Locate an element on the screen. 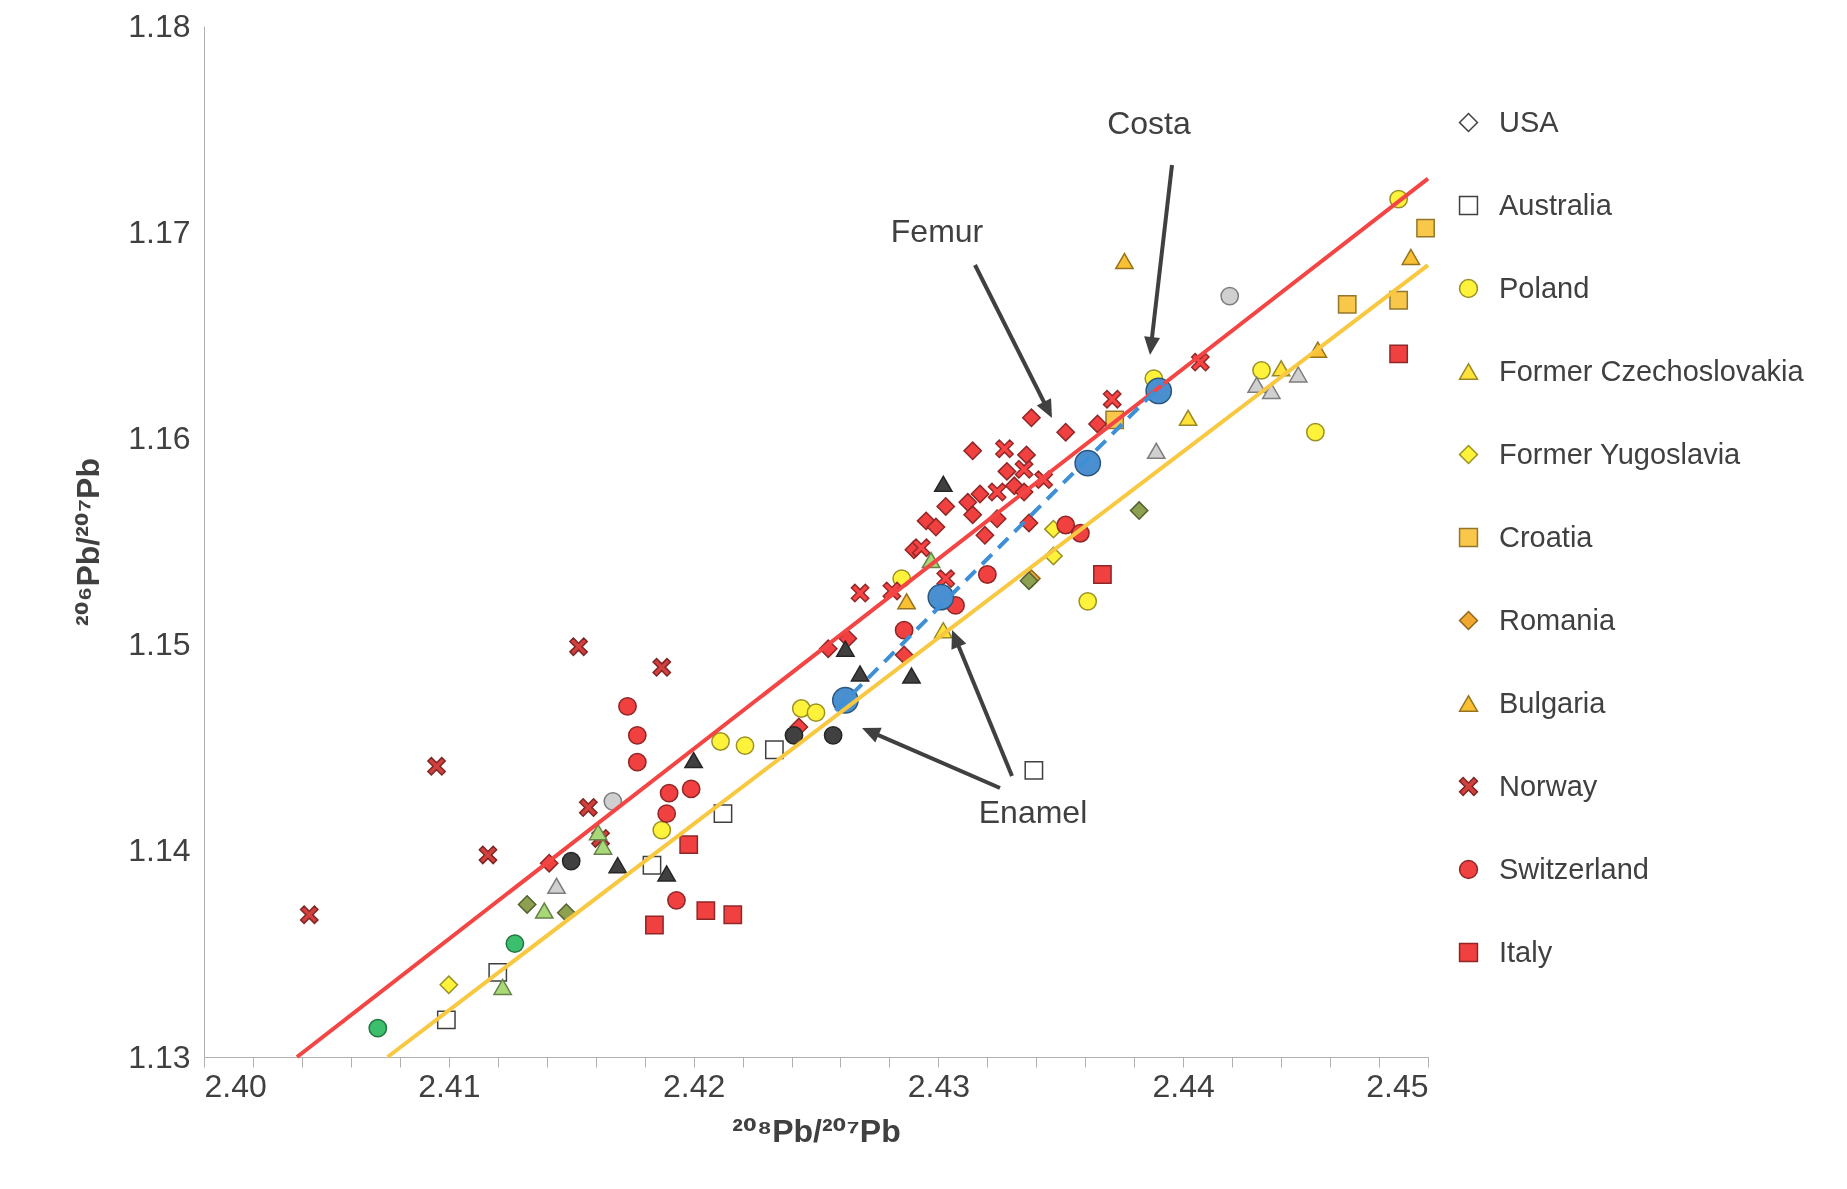 This screenshot has width=1847, height=1189. y-tick-label: 1.17 is located at coordinates (159, 231).